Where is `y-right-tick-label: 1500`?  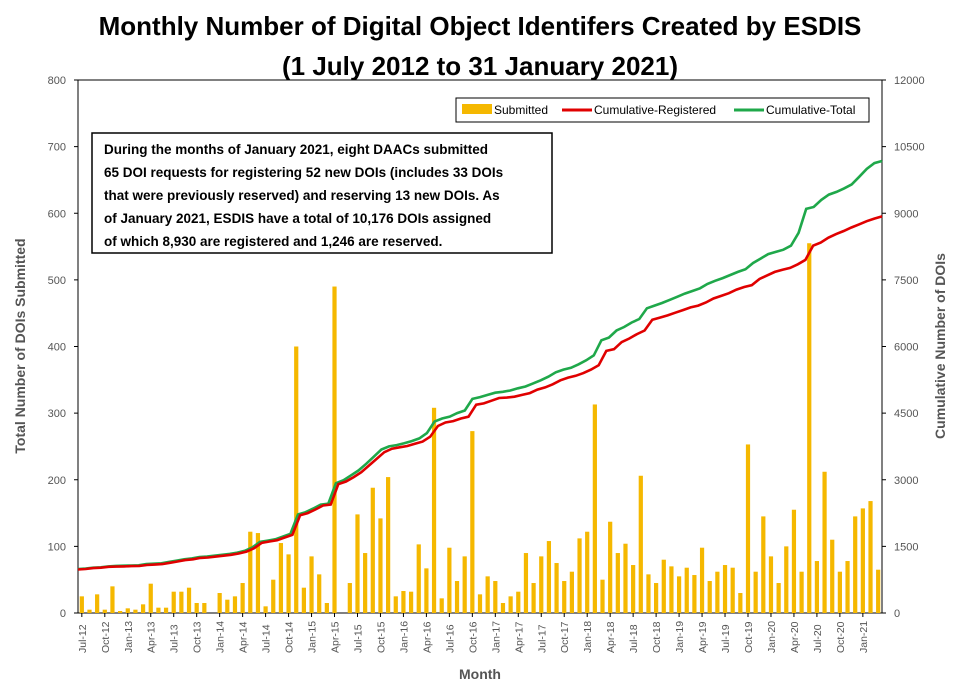 y-right-tick-label: 1500 is located at coordinates (906, 547).